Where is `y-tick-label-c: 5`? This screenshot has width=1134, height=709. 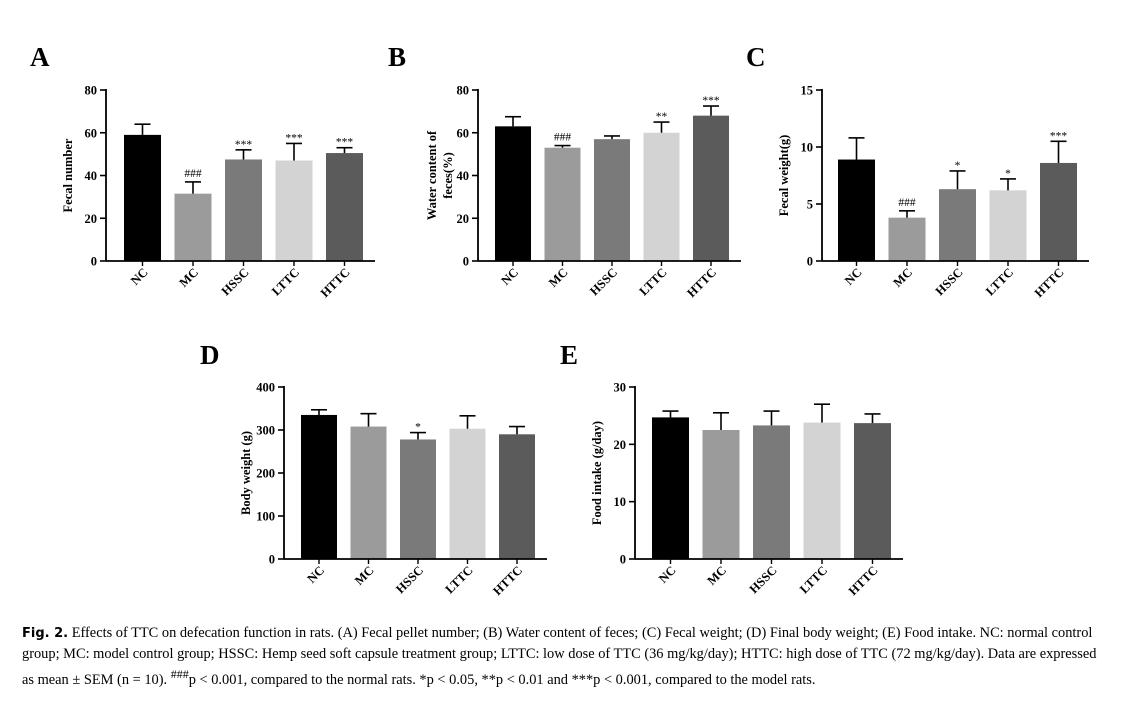 y-tick-label-c: 5 is located at coordinates (810, 205).